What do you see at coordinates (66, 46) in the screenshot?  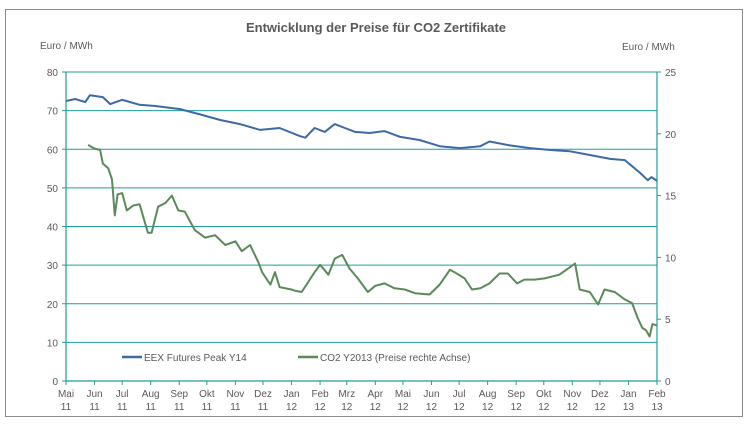 I see `left-axis-label: Euro / MWh` at bounding box center [66, 46].